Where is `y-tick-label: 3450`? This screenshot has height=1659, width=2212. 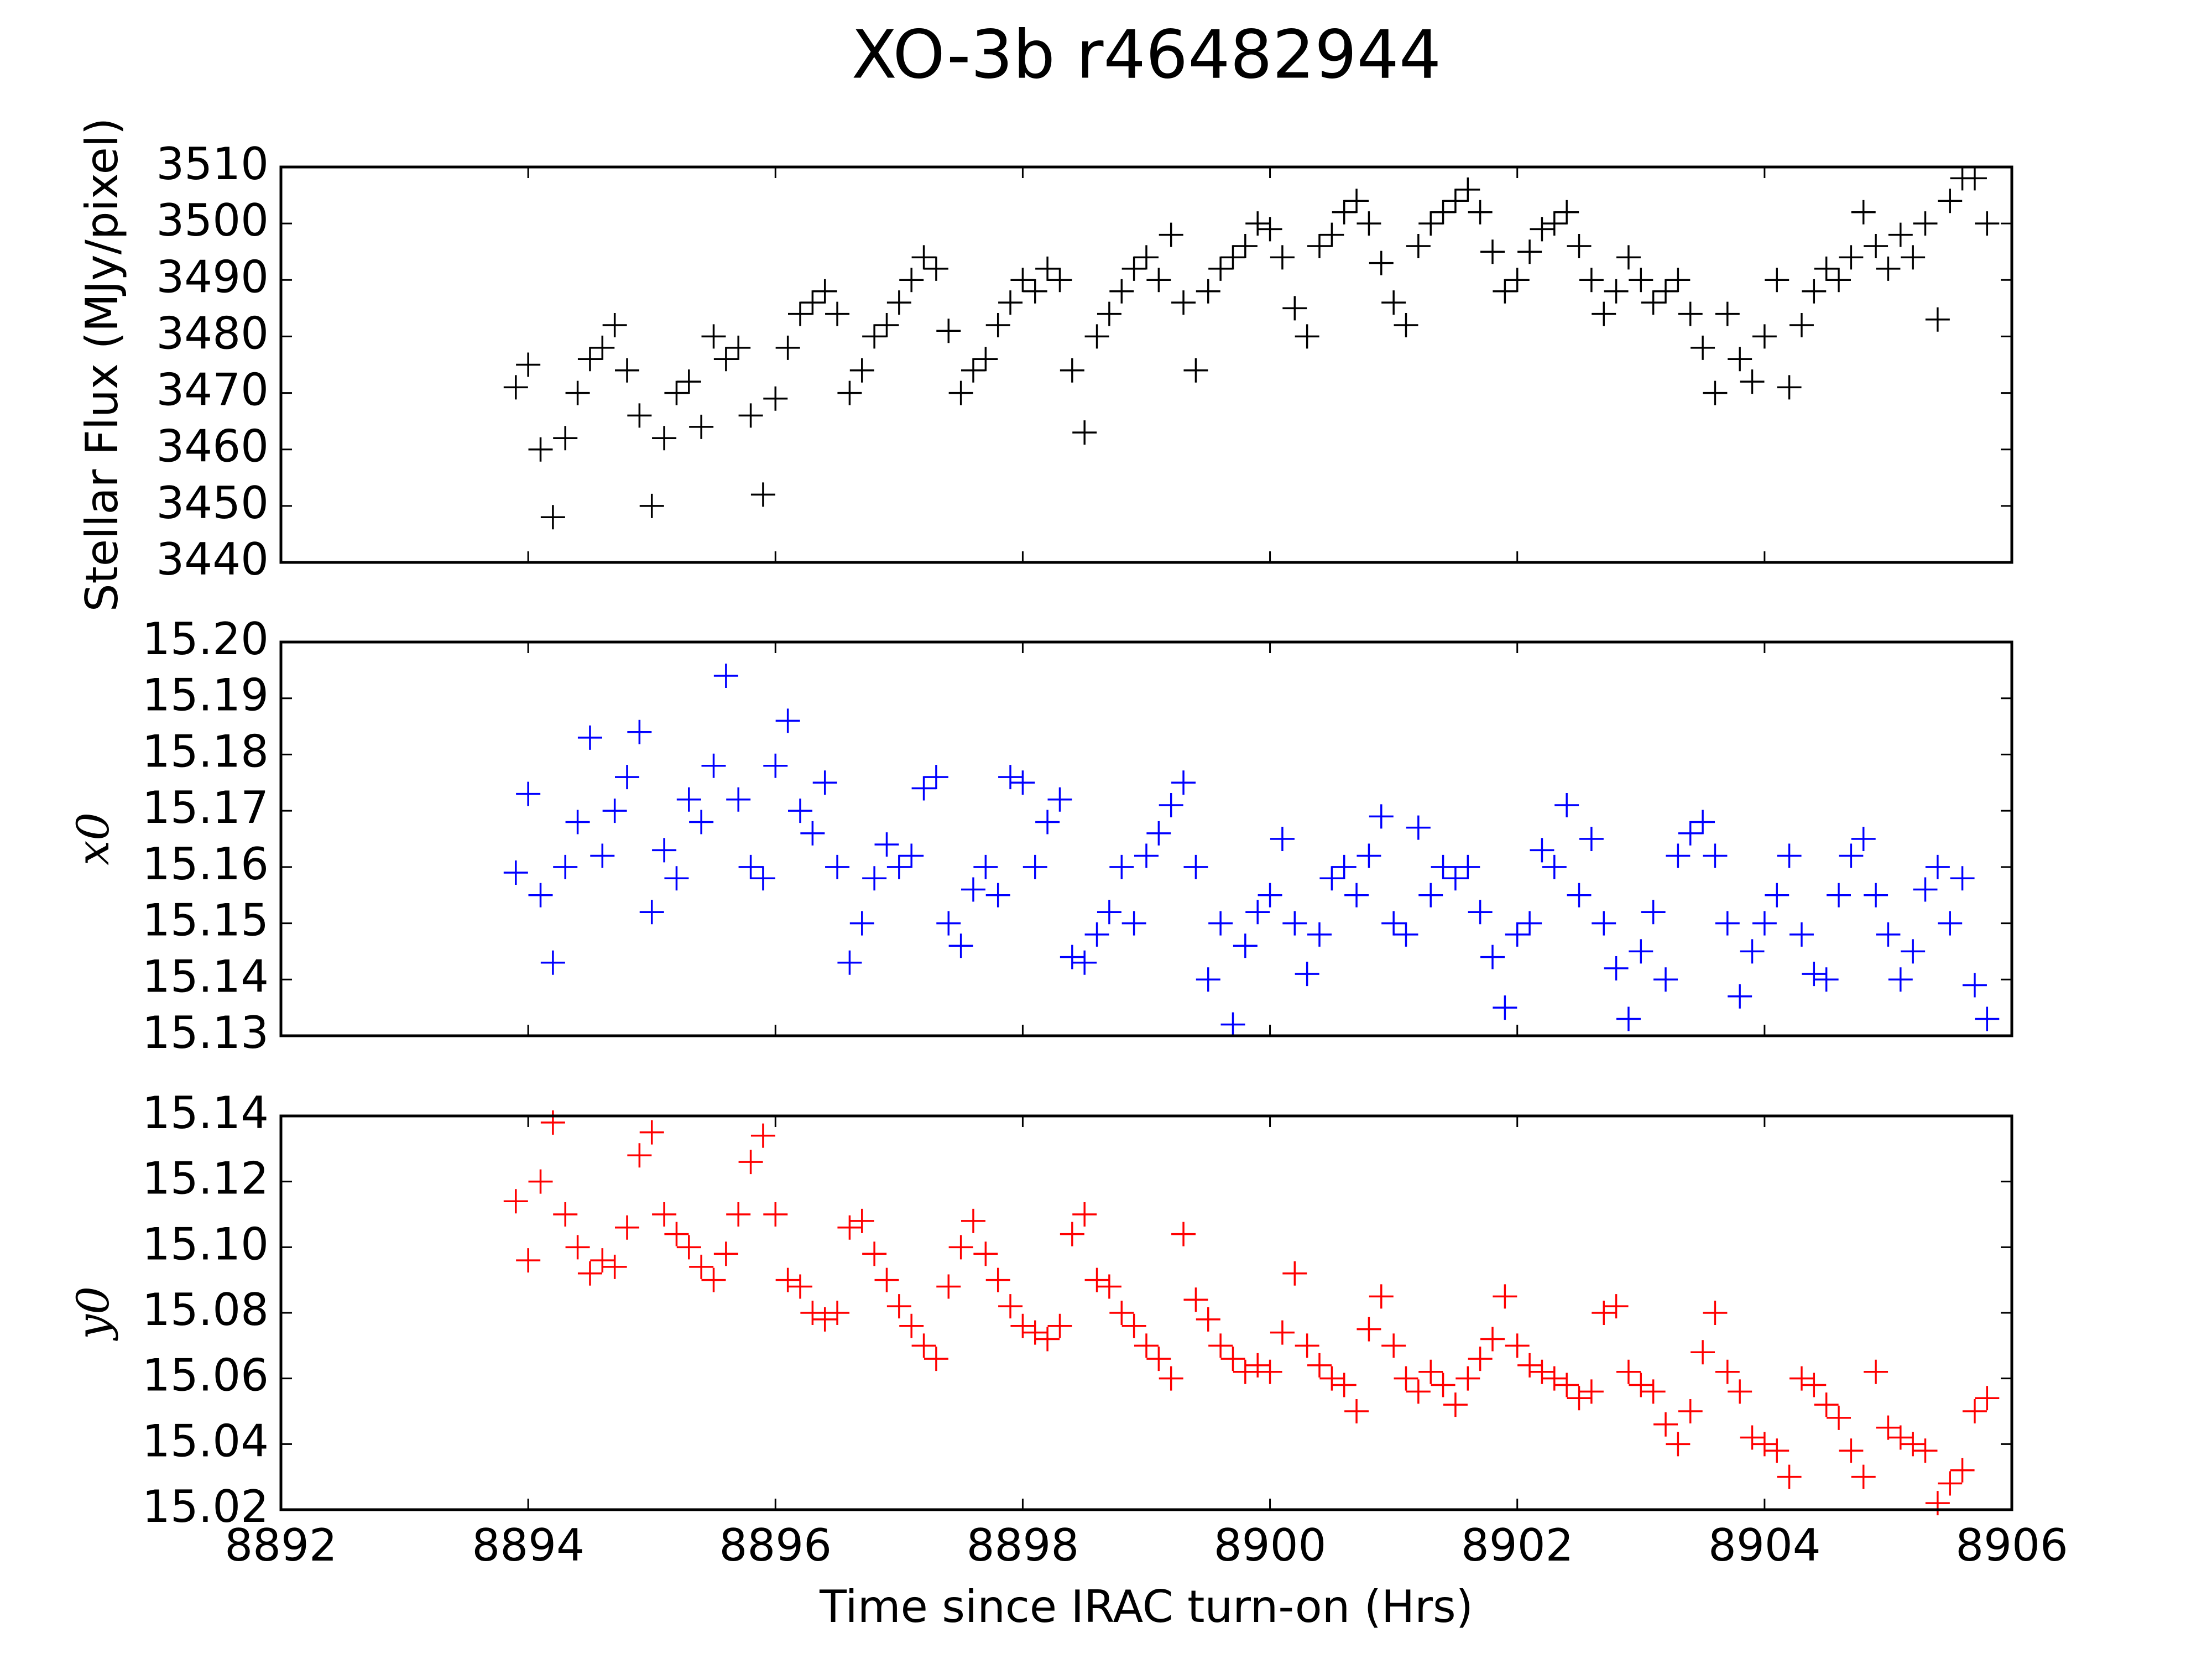 y-tick-label: 3450 is located at coordinates (213, 503).